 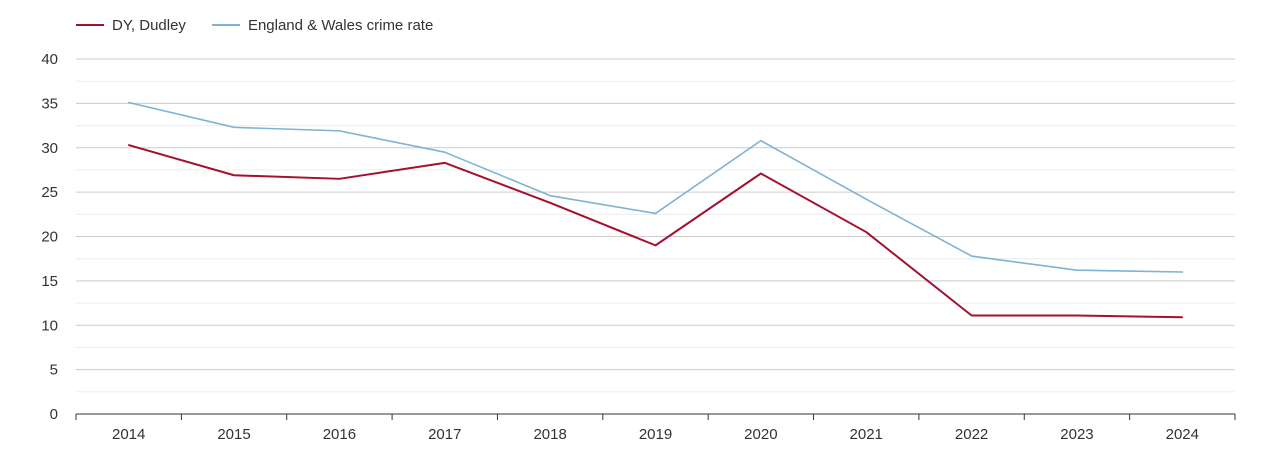 I want to click on x-tick-label: 2022, so click(x=971, y=434).